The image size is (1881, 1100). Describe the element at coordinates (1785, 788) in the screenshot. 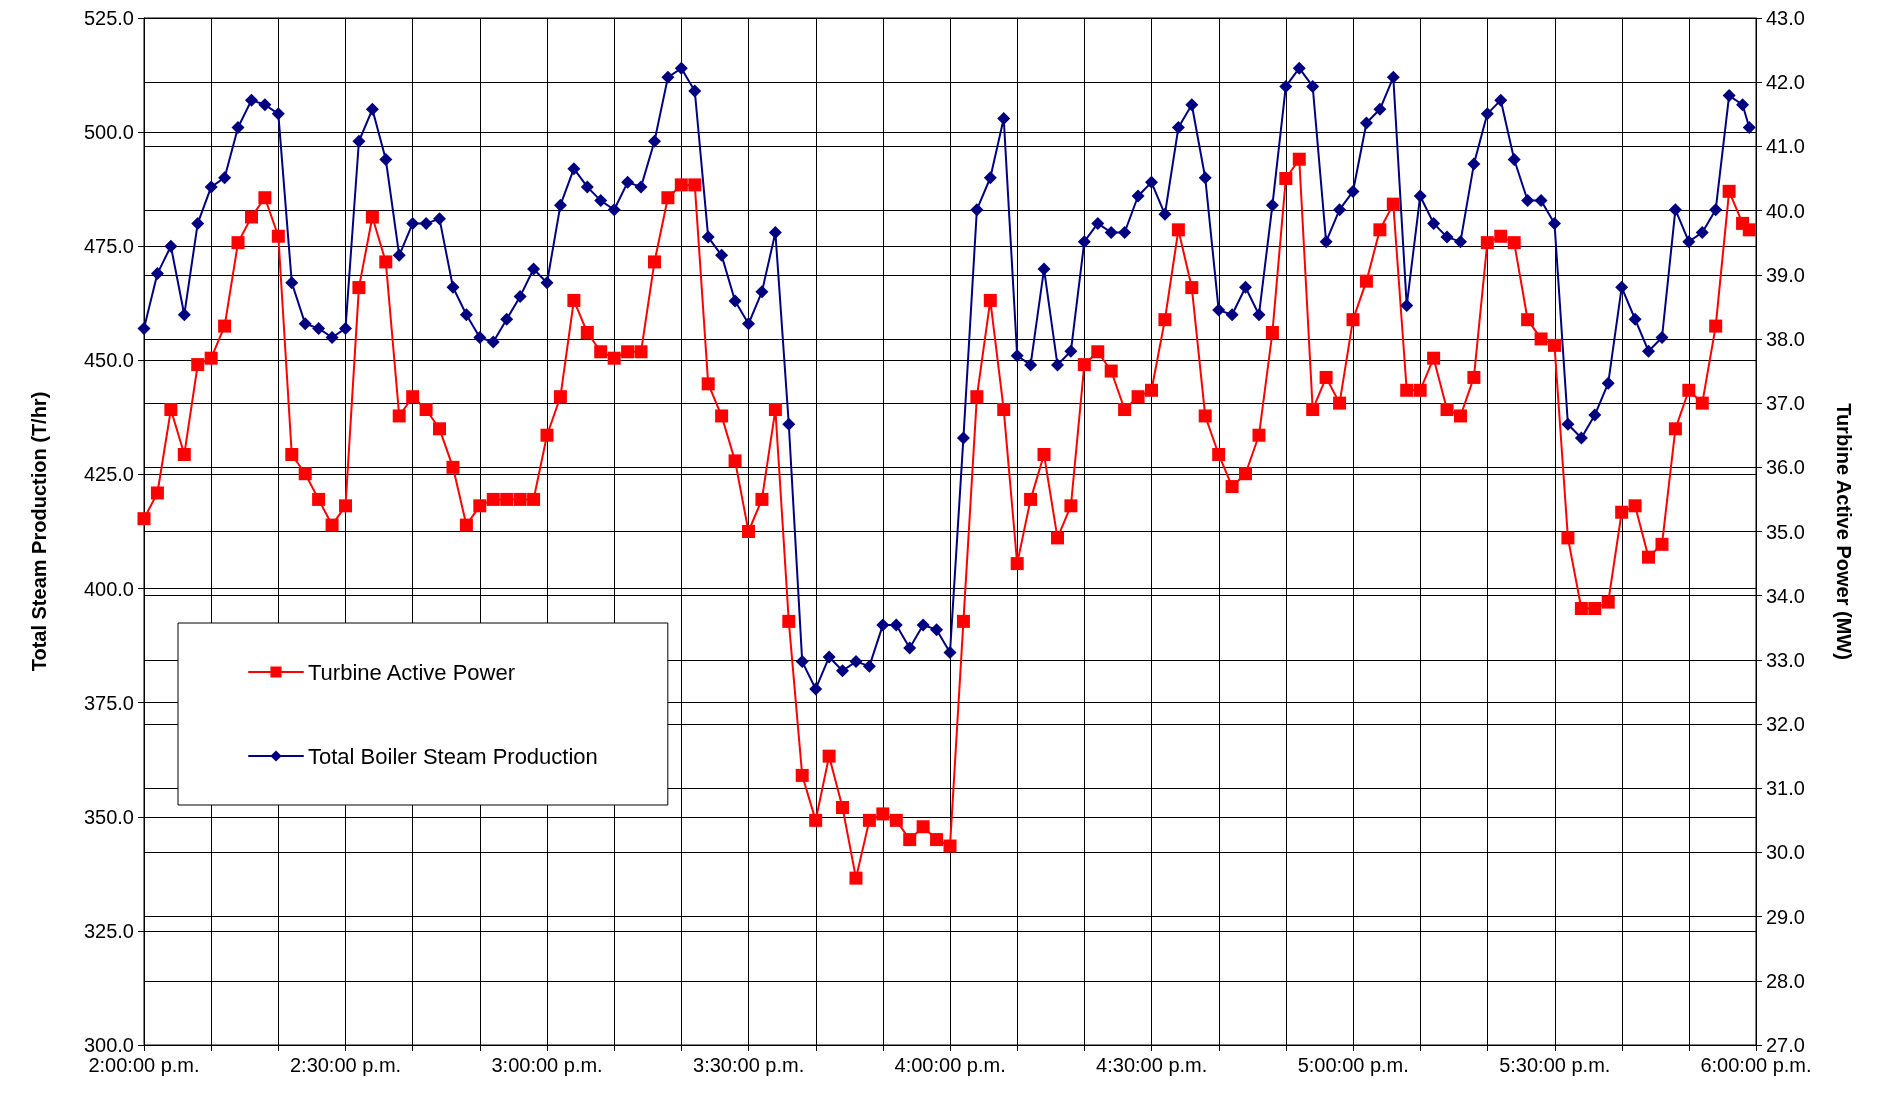

I see `y2-tick-label: 31.0` at that location.